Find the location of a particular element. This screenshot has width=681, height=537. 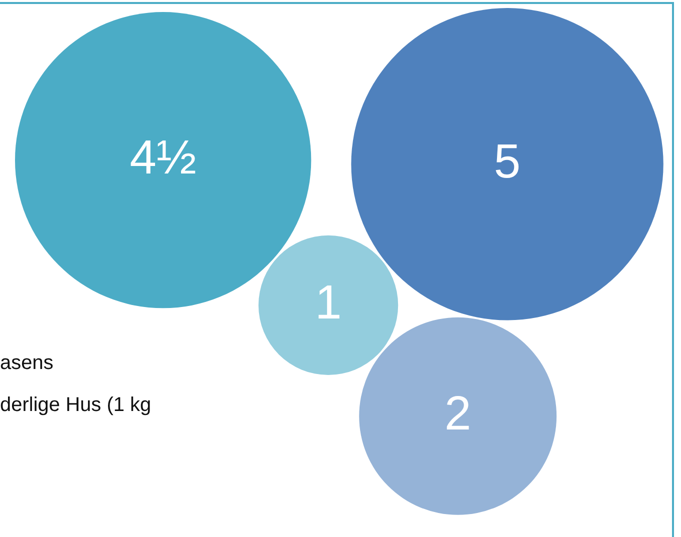

text: asens is located at coordinates (27, 363).